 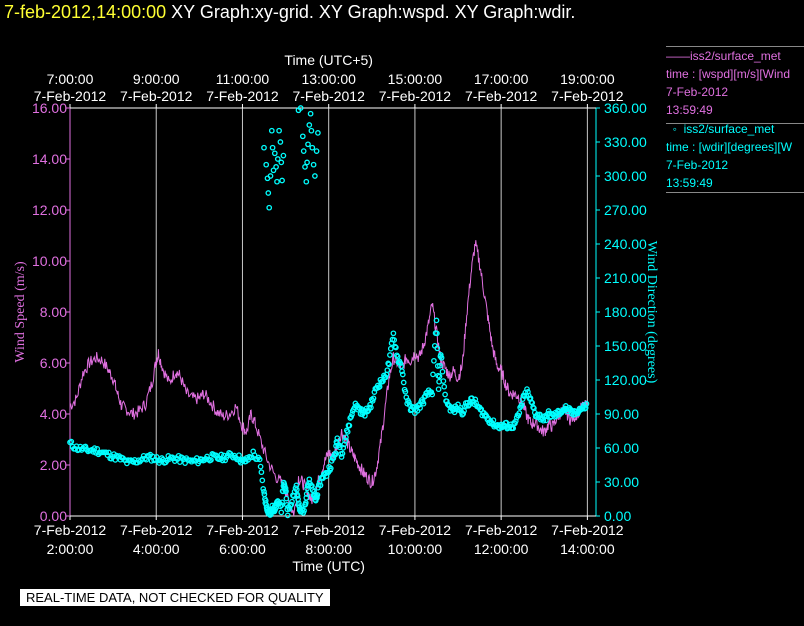 What do you see at coordinates (53, 516) in the screenshot?
I see `y-left-tick-label: 0.00` at bounding box center [53, 516].